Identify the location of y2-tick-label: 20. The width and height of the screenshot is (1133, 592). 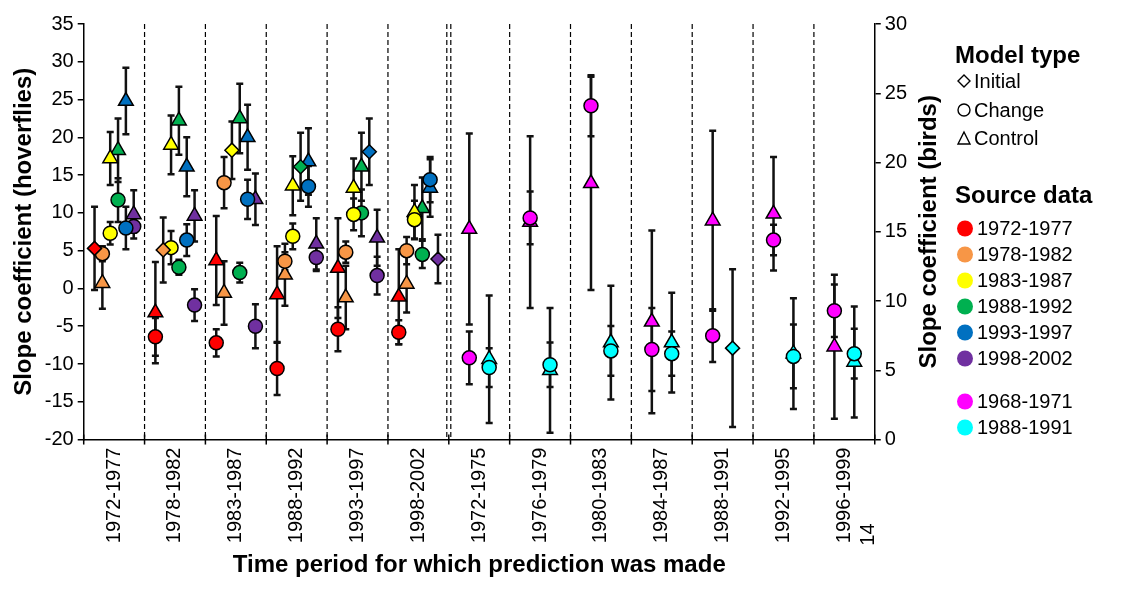
(895, 161).